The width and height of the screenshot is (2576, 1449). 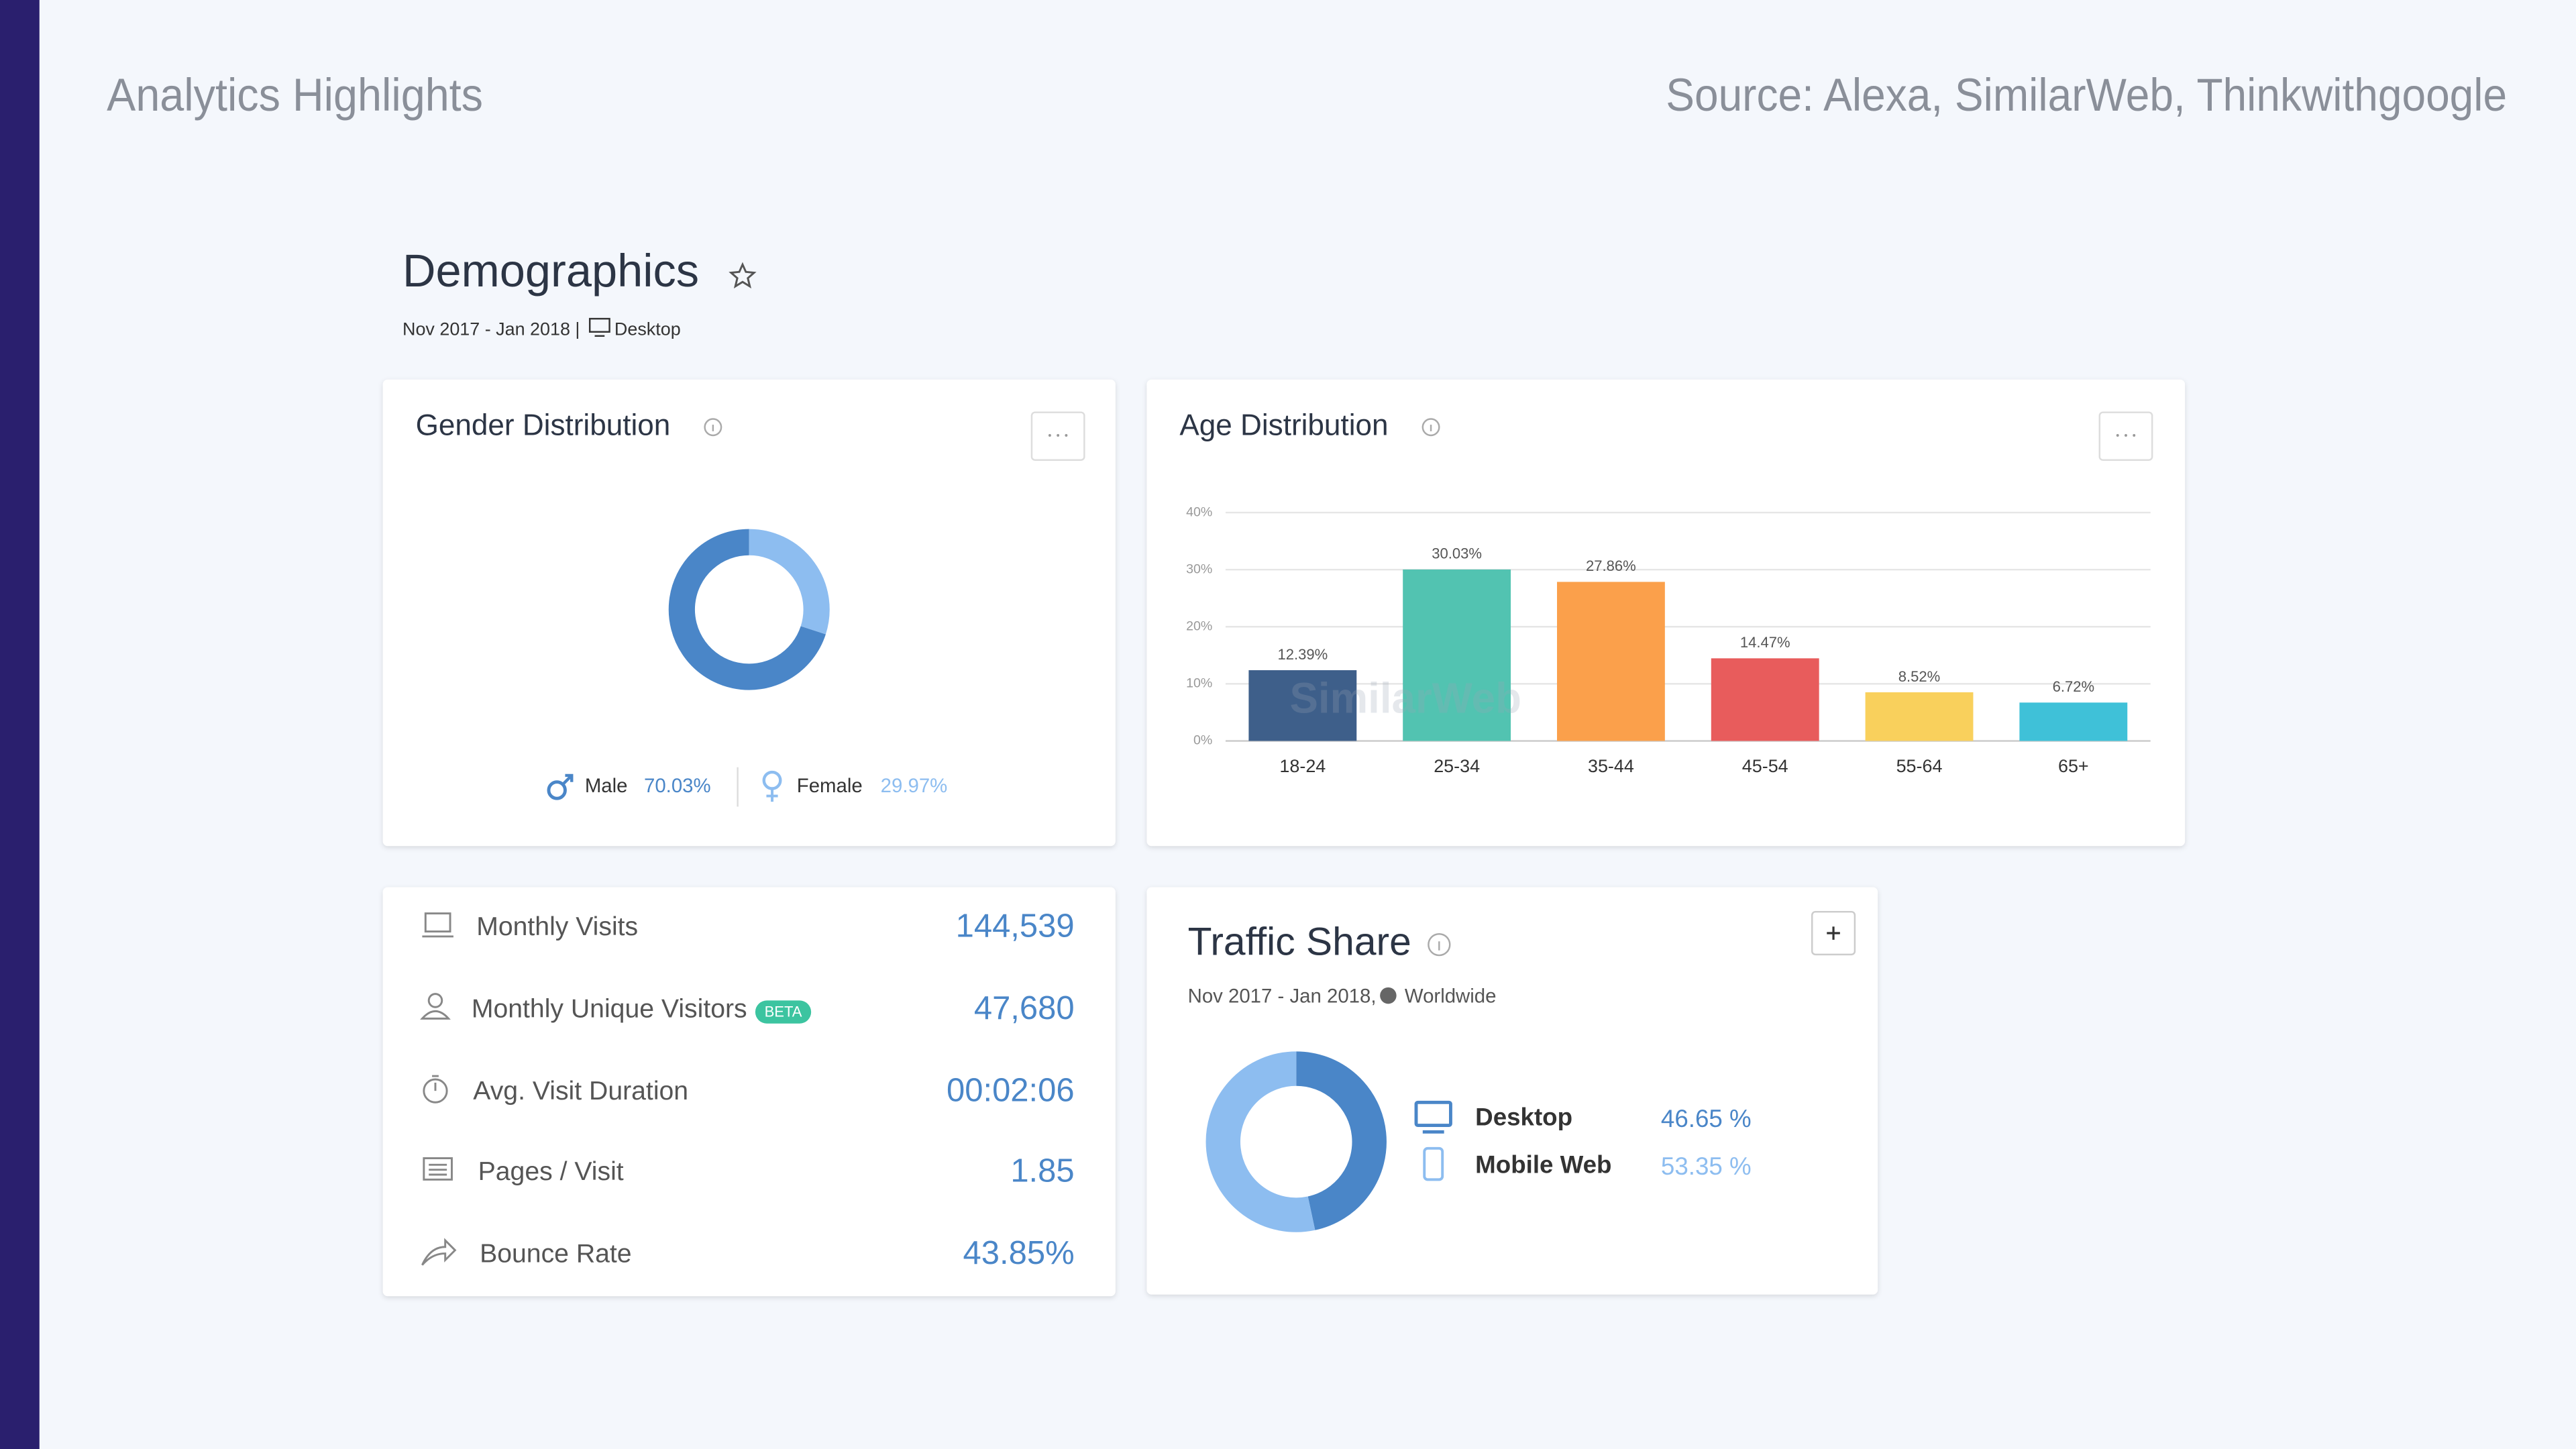 I want to click on legend-label: Male, so click(x=606, y=786).